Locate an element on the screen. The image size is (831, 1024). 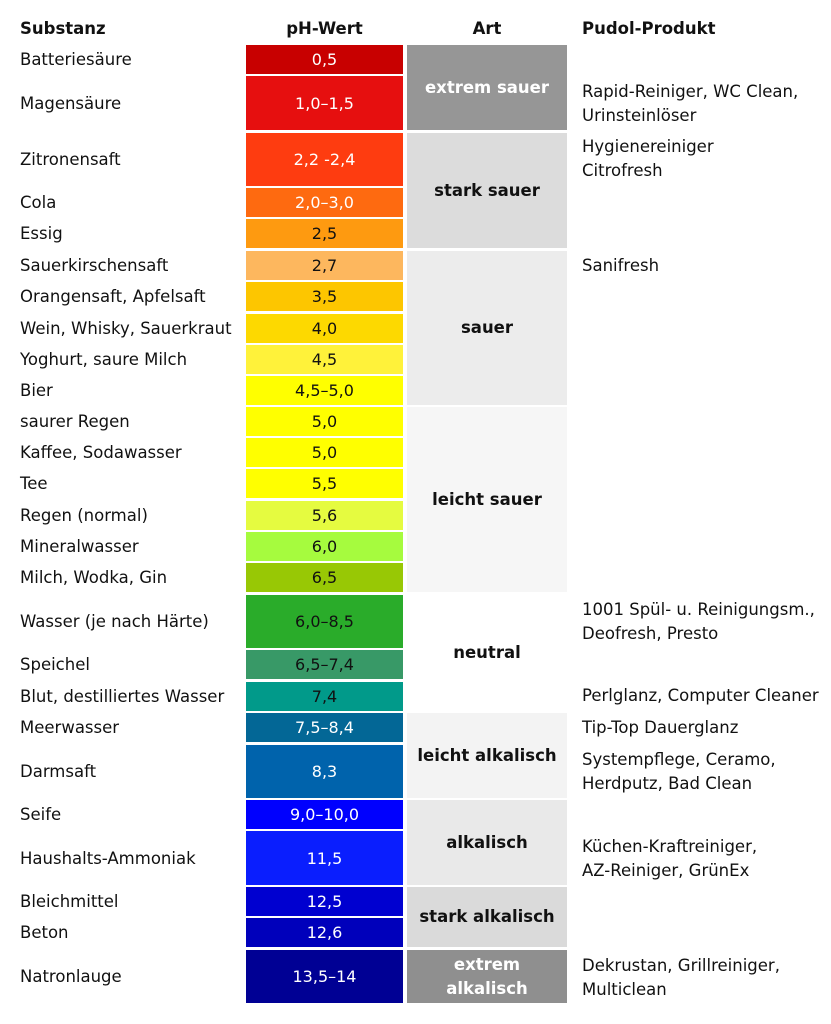
ph-value-cell: 4,0 is located at coordinates (324, 328).